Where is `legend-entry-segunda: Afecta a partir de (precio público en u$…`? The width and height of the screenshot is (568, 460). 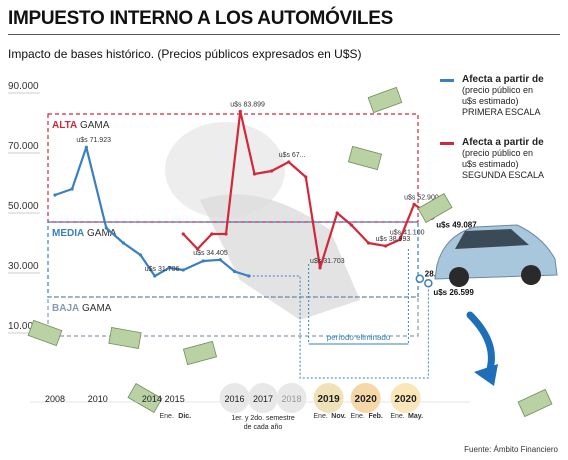
legend-entry-segunda: Afecta a partir de (precio público en u$… is located at coordinates (512, 159).